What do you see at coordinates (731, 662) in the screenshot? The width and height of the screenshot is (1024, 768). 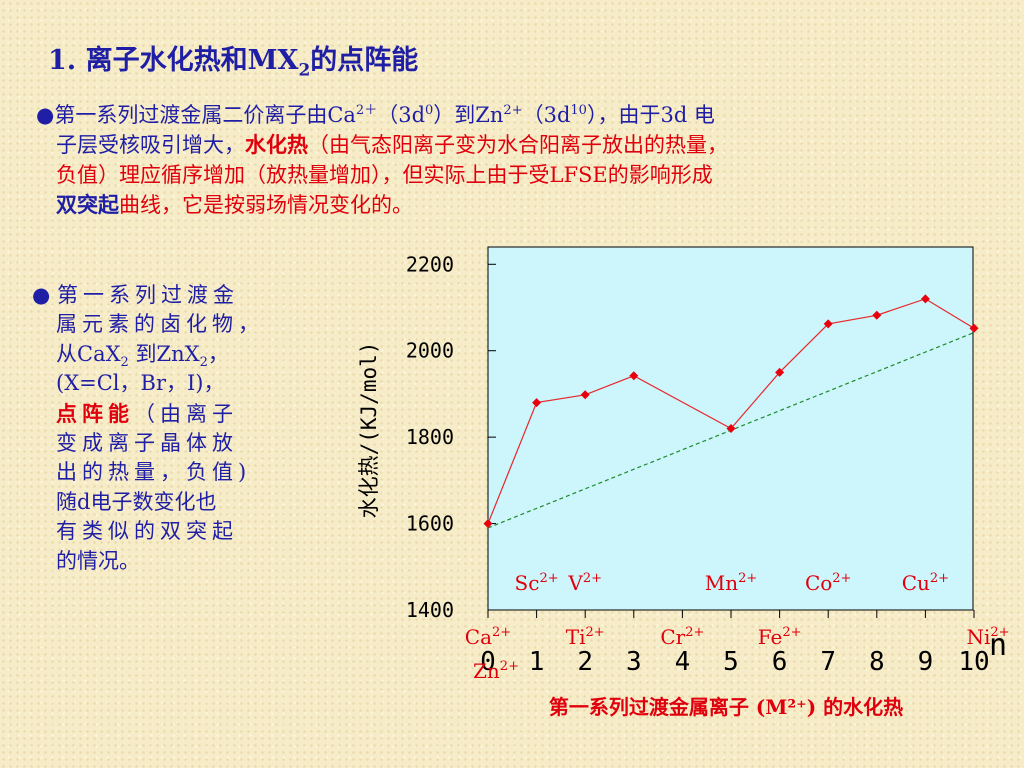 I see `x-tick-label: 5` at bounding box center [731, 662].